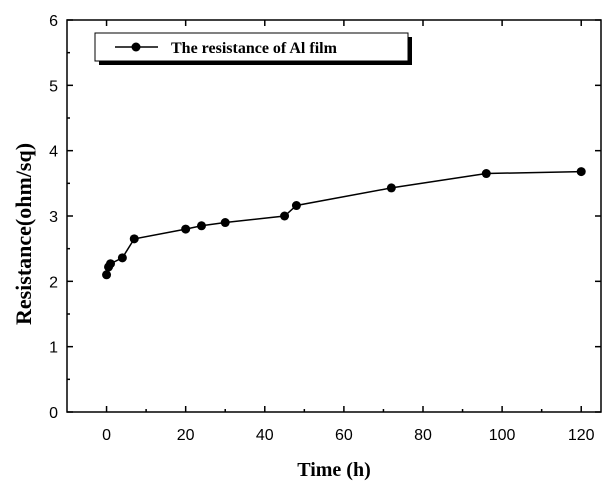 Image resolution: width=606 pixels, height=485 pixels. What do you see at coordinates (502, 435) in the screenshot?
I see `x-tick-label: 100` at bounding box center [502, 435].